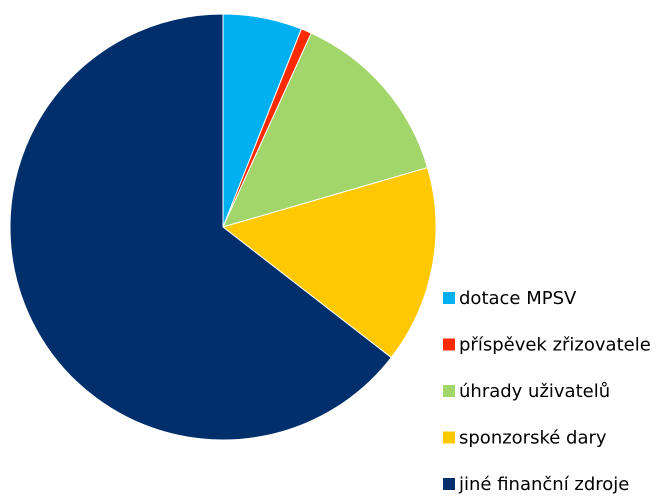 The width and height of the screenshot is (669, 496). I want to click on legend-item-uhrady-uzivatelu: úhrady uživatelů, so click(526, 391).